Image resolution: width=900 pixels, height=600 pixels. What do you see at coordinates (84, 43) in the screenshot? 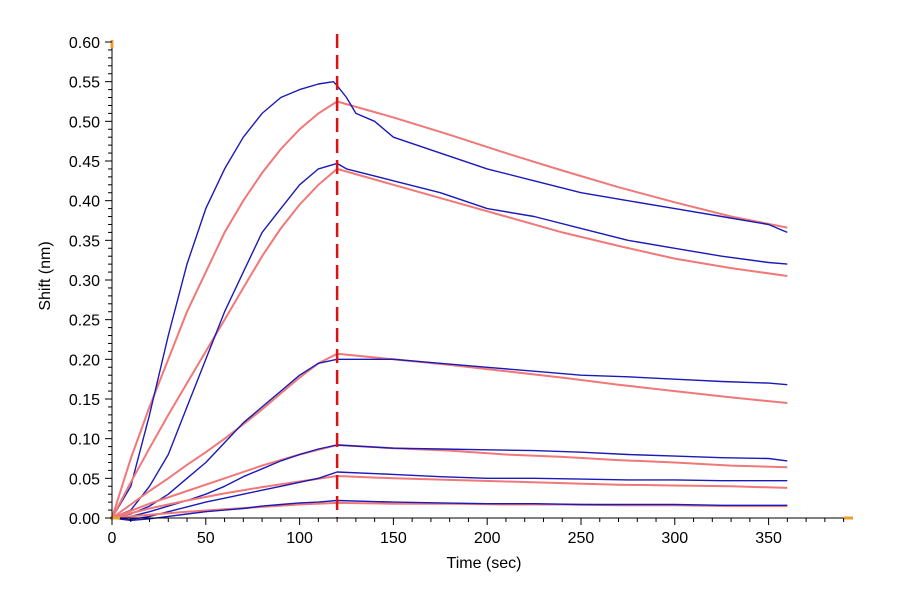
I see `y-tick-label: 0.60` at bounding box center [84, 43].